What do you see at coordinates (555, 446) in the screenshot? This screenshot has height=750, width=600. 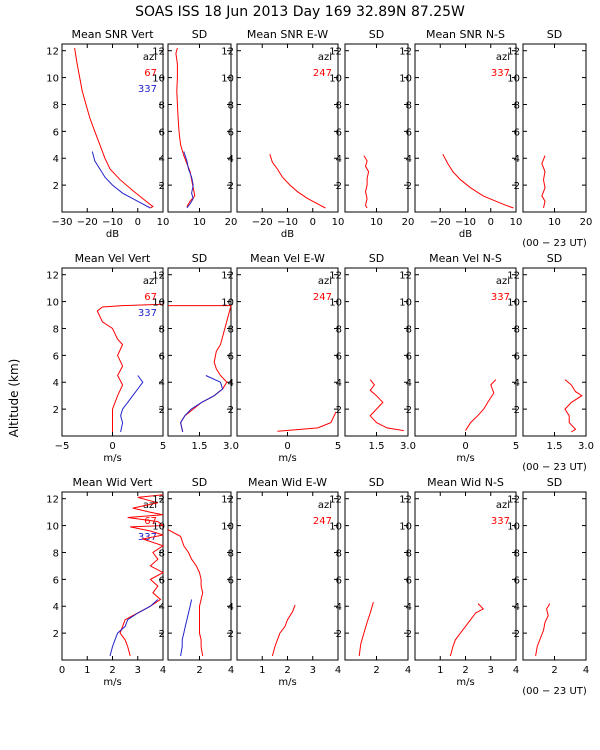 I see `x-tick-label: 1.5` at bounding box center [555, 446].